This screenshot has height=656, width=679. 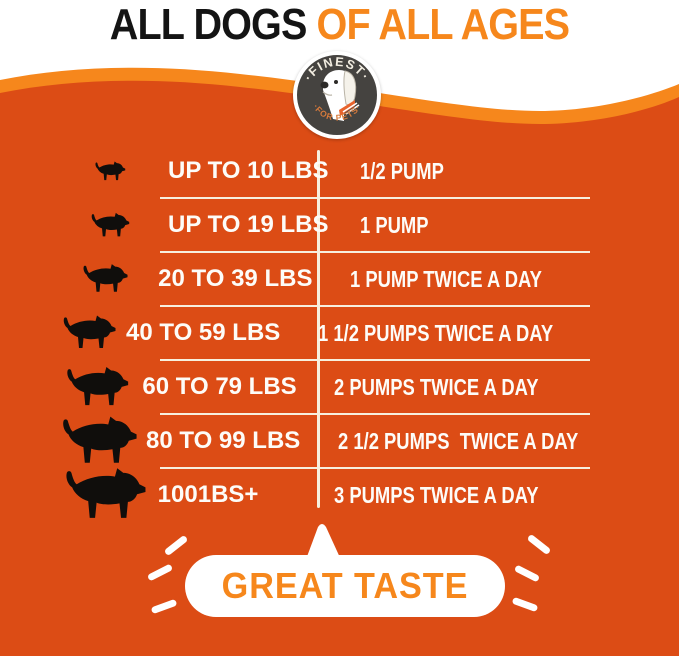 I want to click on dose-label: 1 PUMP, so click(x=394, y=224).